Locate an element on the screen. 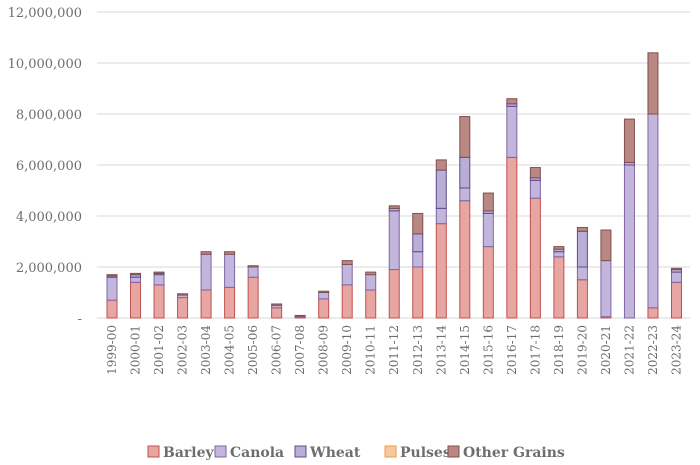 This screenshot has width=700, height=465. legend-label: Pulses is located at coordinates (425, 453).